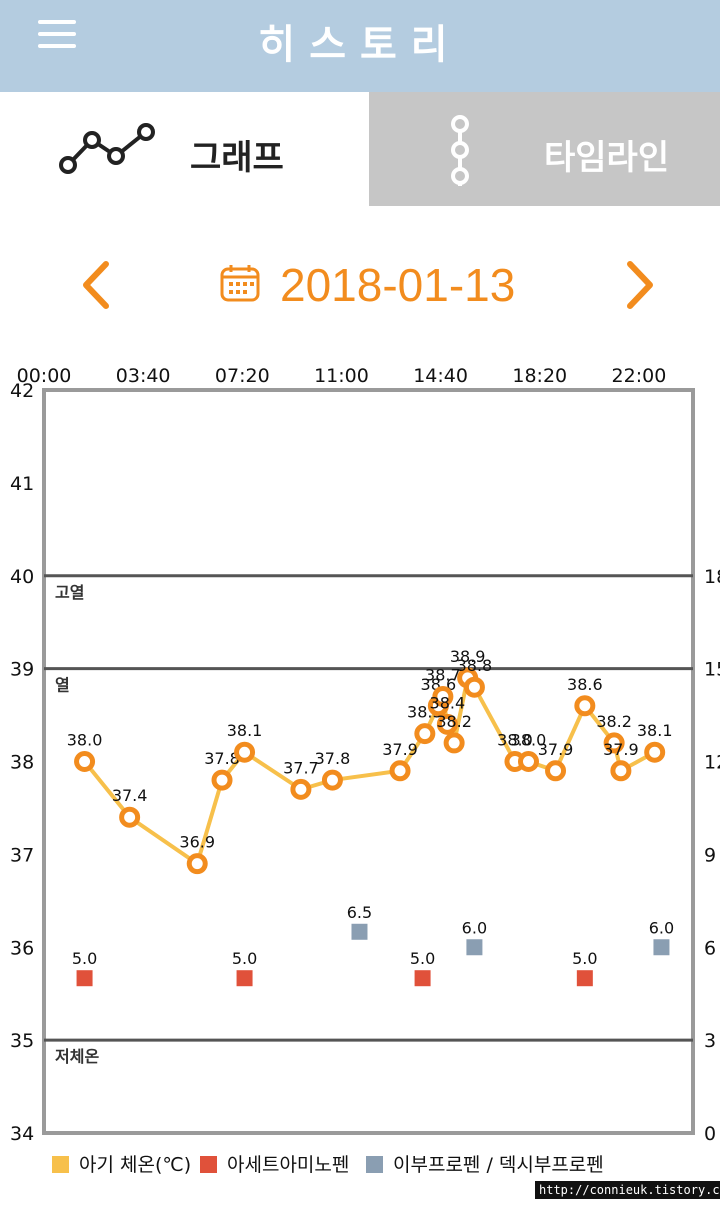  What do you see at coordinates (22, 484) in the screenshot?
I see `y-left-tick-label: 41` at bounding box center [22, 484].